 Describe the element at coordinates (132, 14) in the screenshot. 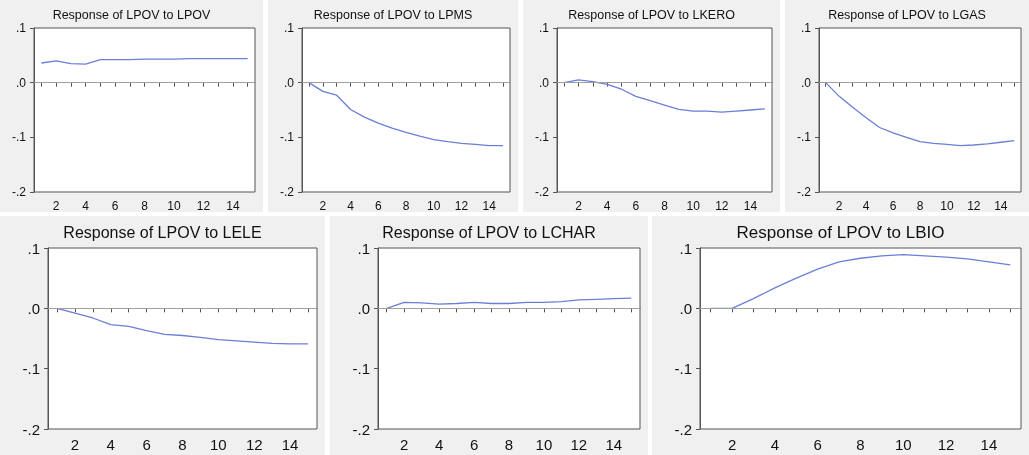

I see `chart-title: Response of LPOV to LPOV` at that location.